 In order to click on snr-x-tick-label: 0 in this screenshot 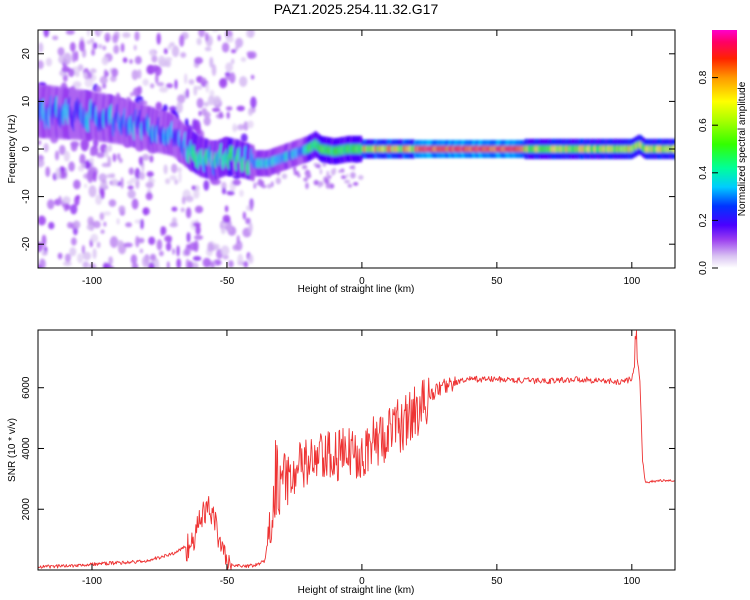, I will do `click(362, 581)`.